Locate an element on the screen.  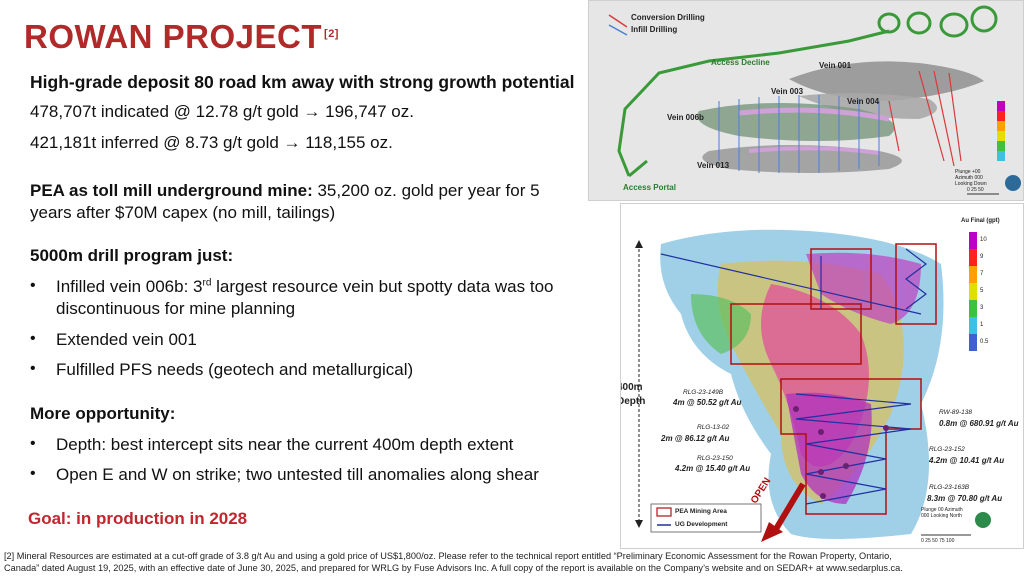
compass-label: Plunge +00 Azimuth 000 Looking Down is located at coordinates (971, 178).